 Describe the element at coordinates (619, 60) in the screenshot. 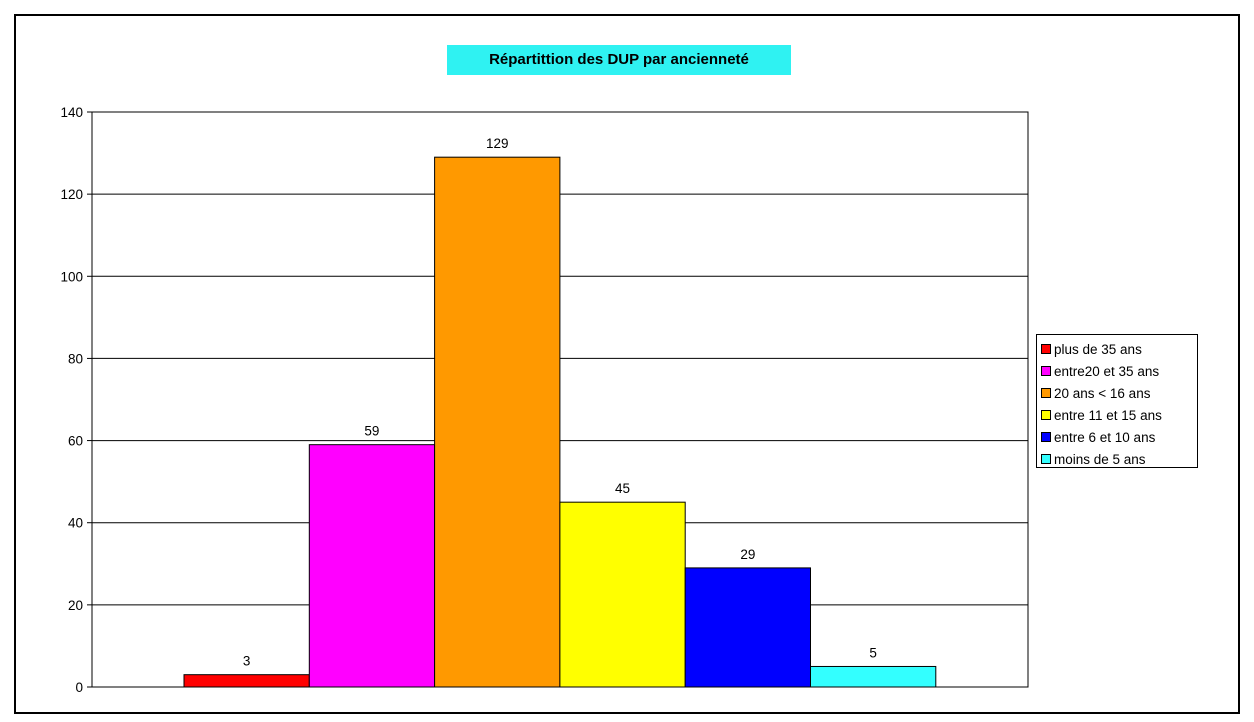

I see `chart-title: Répartittion des DUP par ancienneté` at that location.